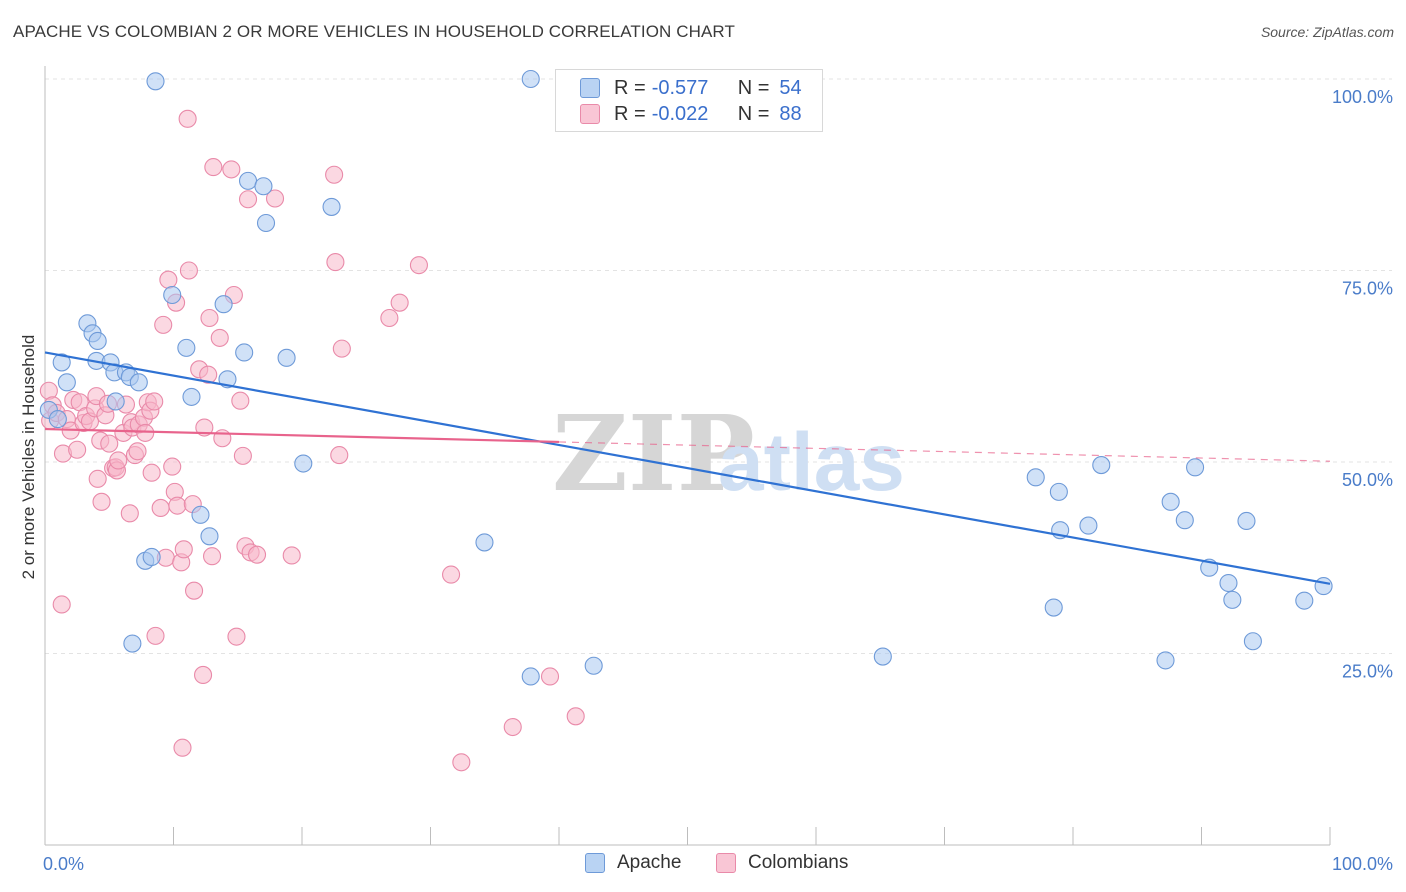  What do you see at coordinates (1362, 864) in the screenshot?
I see `x-tick-label-max: 100.0%` at bounding box center [1362, 864].